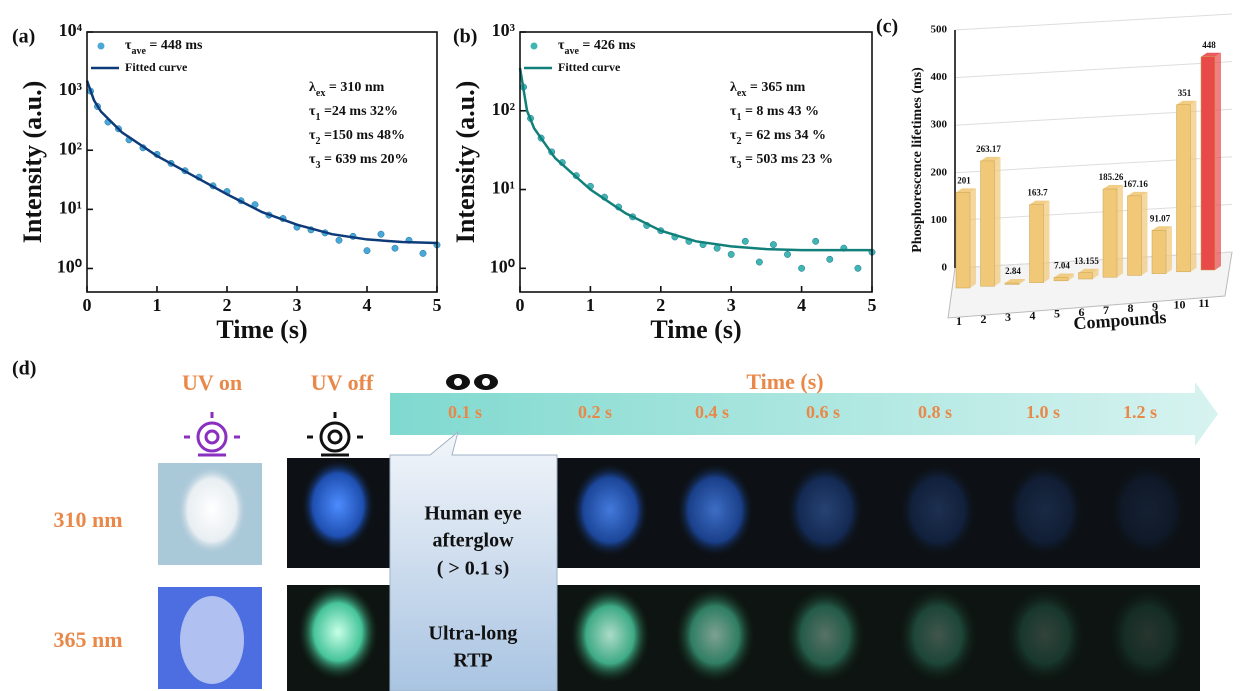  I want to click on text-part: = 448 ms, so click(174, 45).